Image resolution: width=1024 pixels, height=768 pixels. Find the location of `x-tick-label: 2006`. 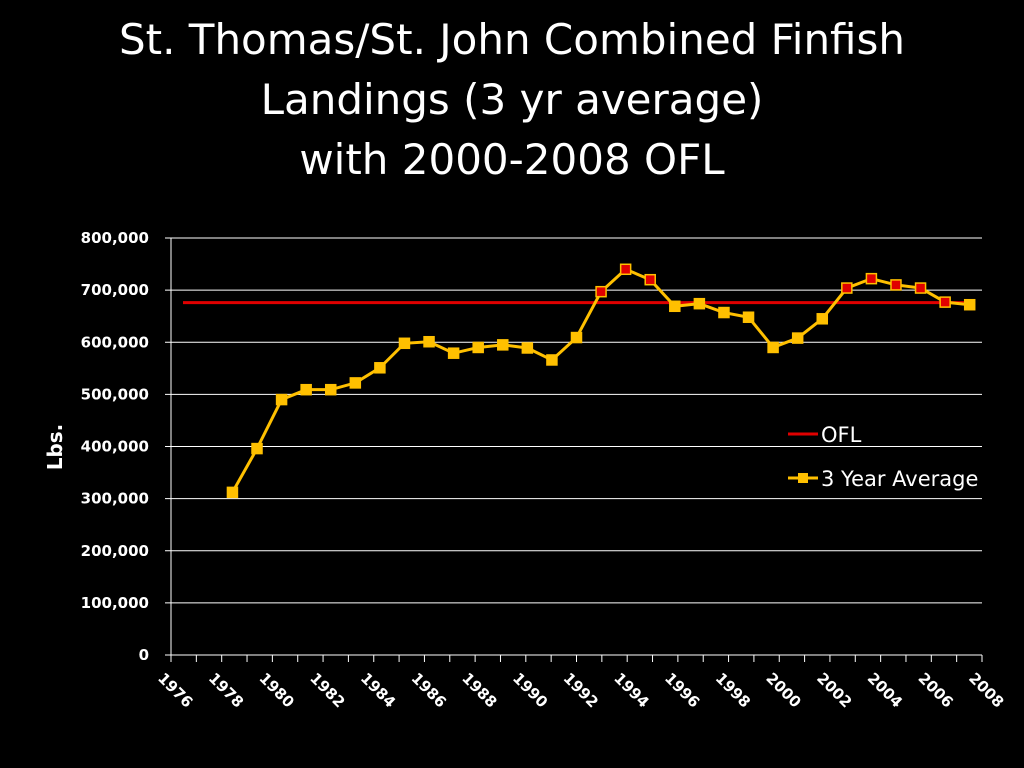

x-tick-label: 2006 is located at coordinates (935, 690).